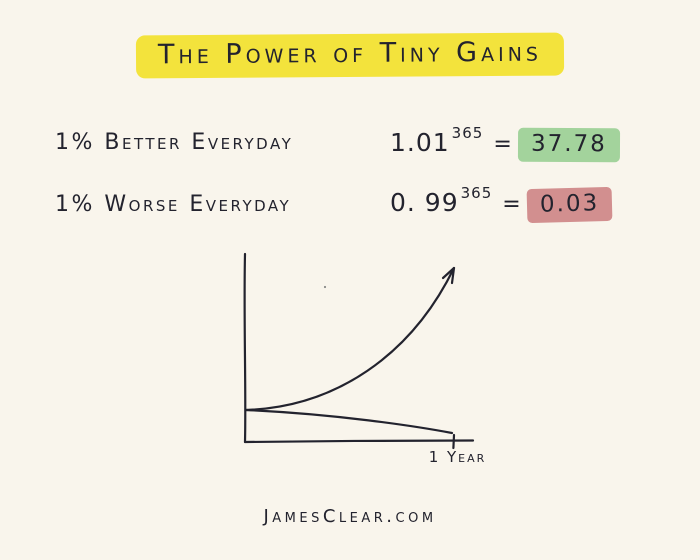 Image resolution: width=700 pixels, height=560 pixels. I want to click on better-label: 1% Better Everyday, so click(174, 142).